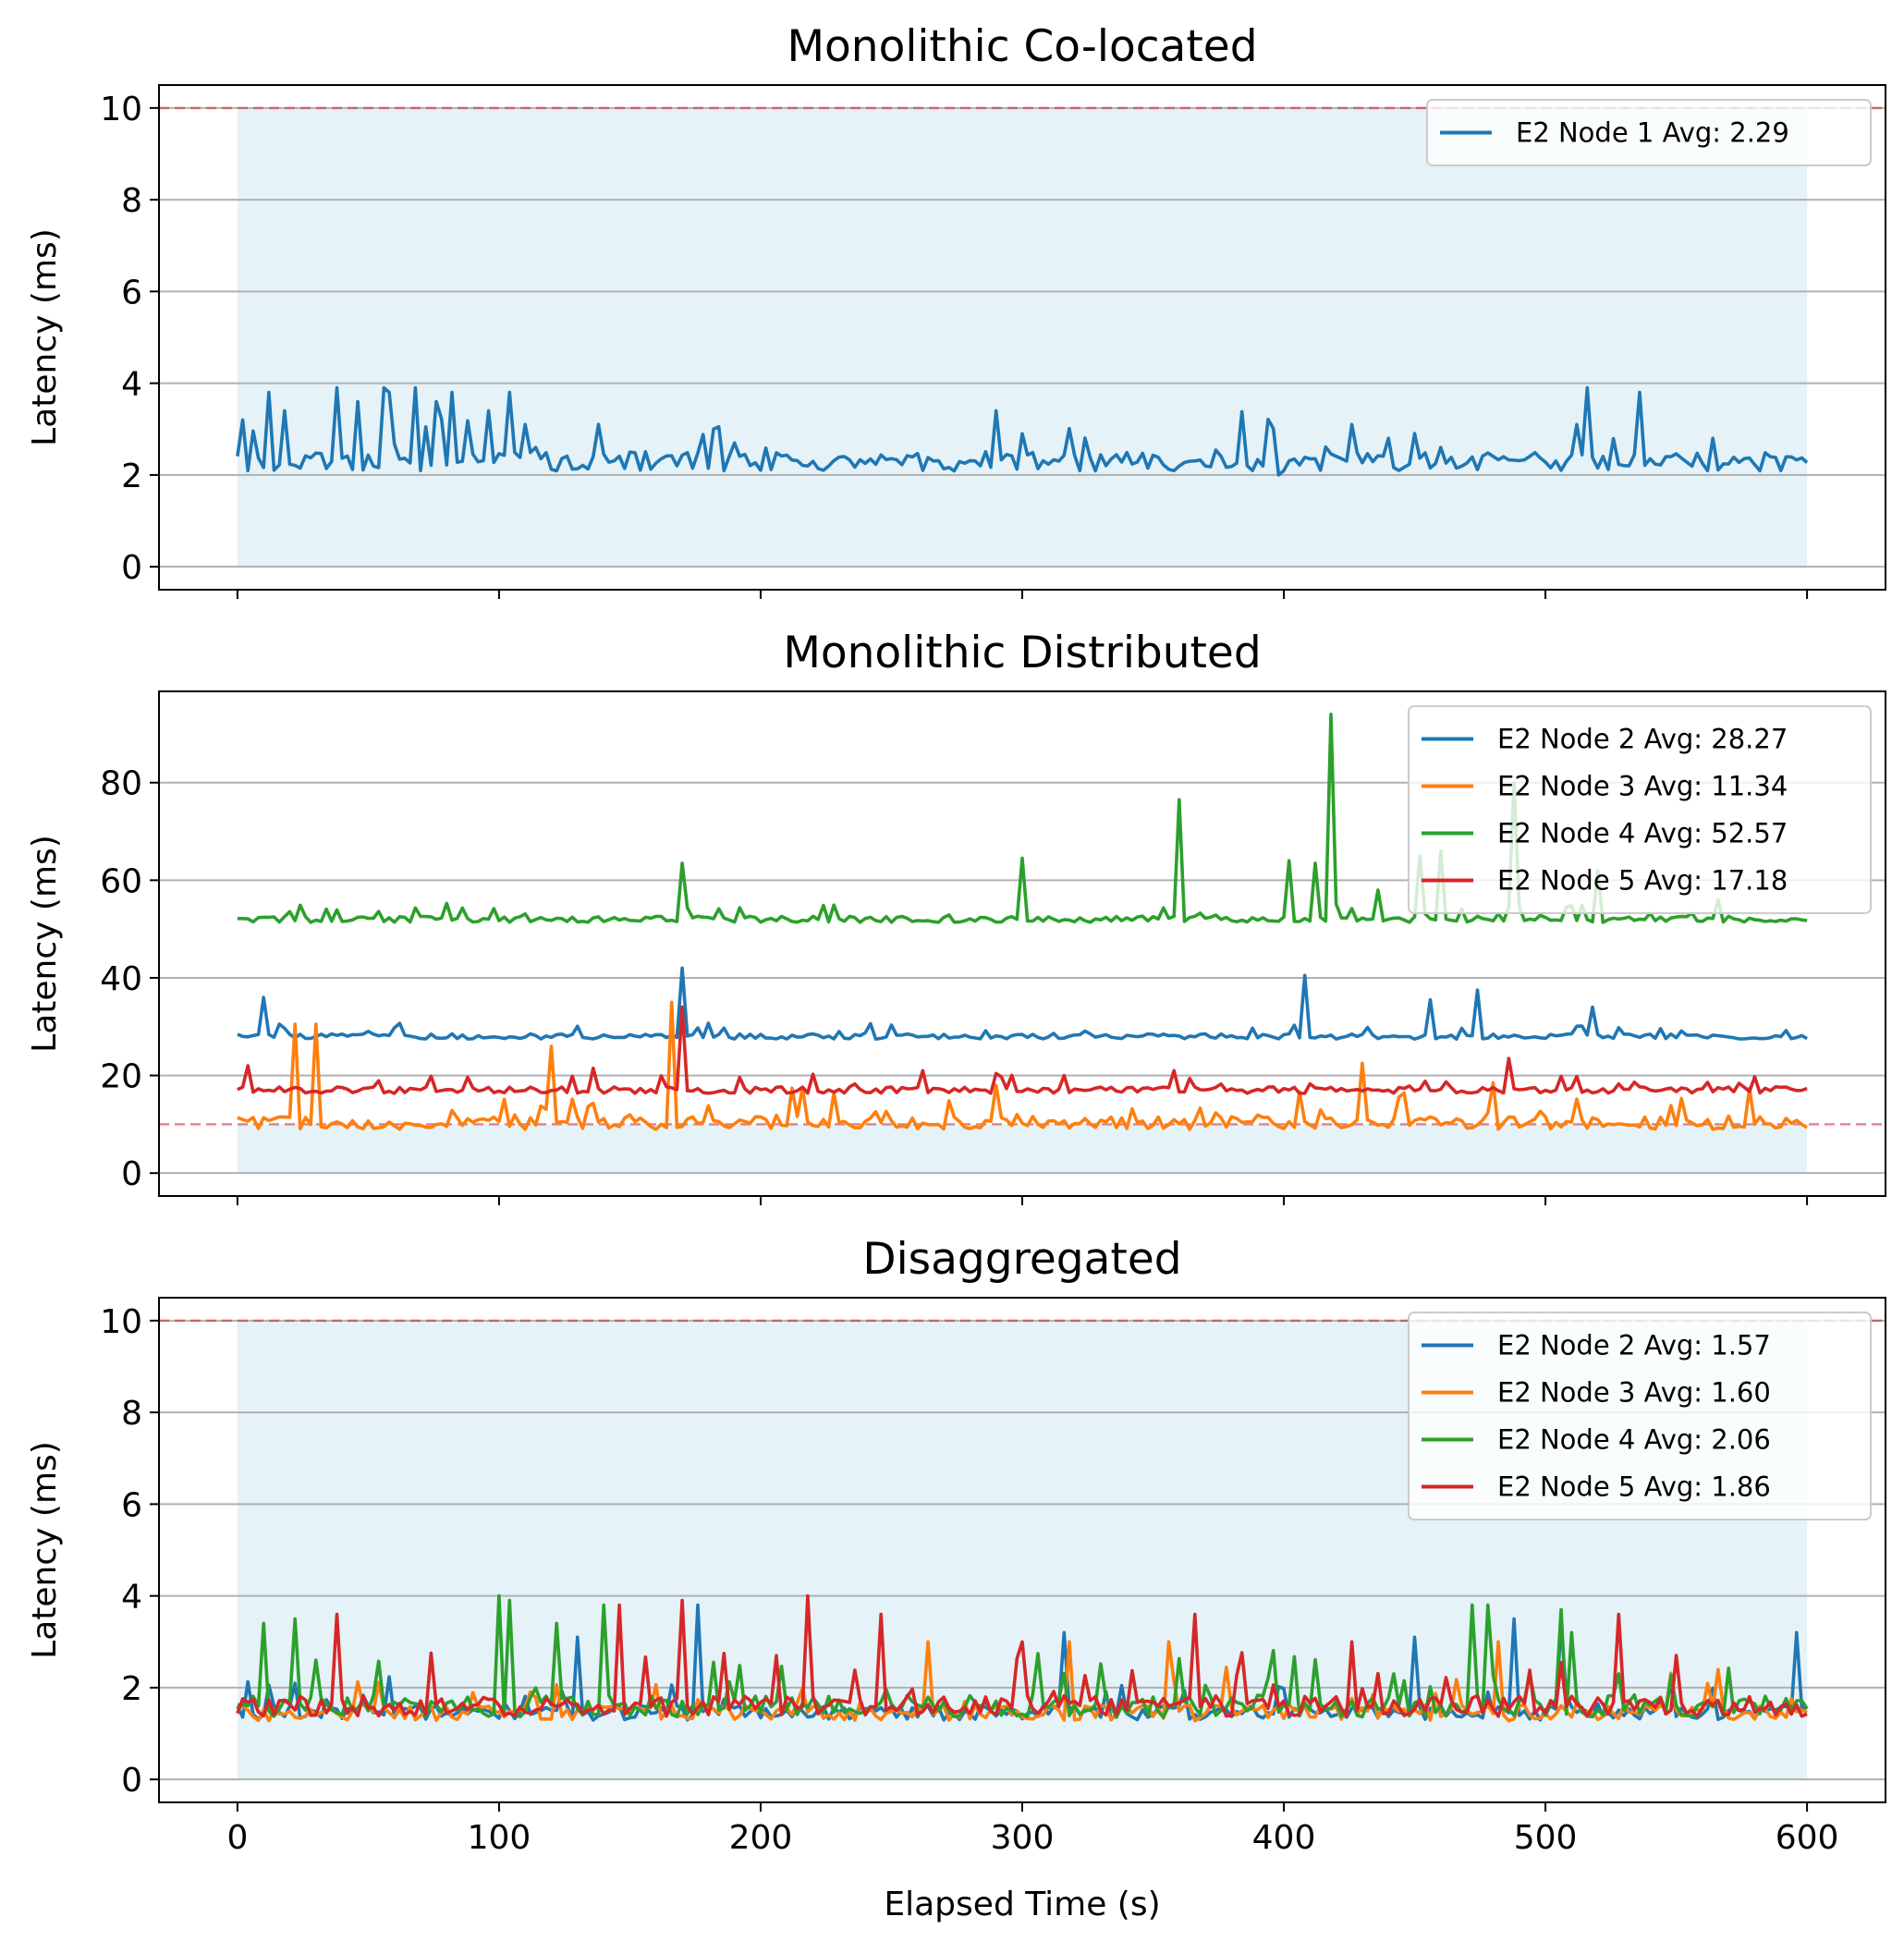 This screenshot has width=1904, height=1941. I want to click on legend: E2 Node 1 Avg: 2.29, so click(1649, 132).